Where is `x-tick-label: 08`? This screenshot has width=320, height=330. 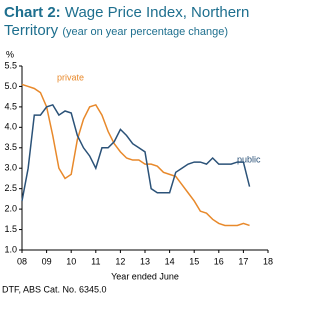 x-tick-label: 08 is located at coordinates (22, 261).